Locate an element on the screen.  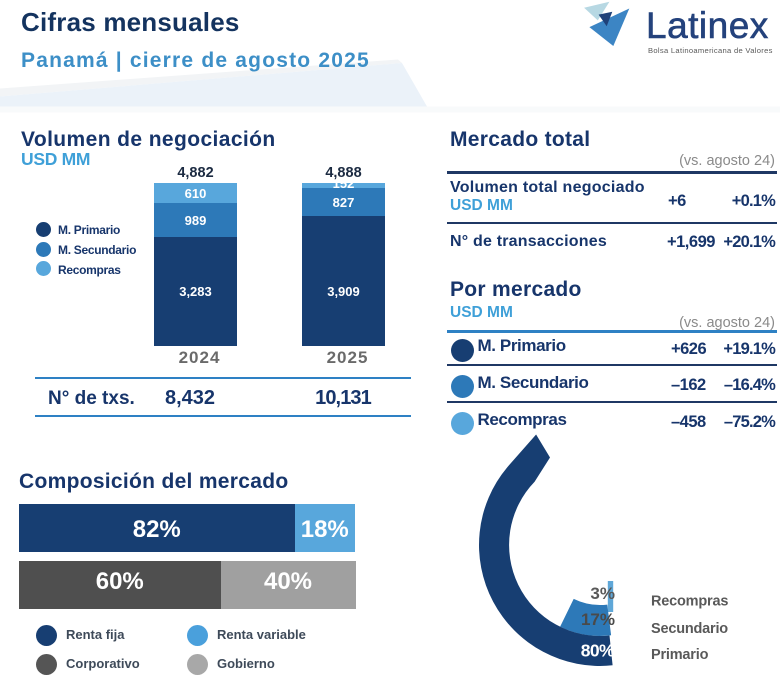
svg-text: Secundario is located at coordinates (689, 629).